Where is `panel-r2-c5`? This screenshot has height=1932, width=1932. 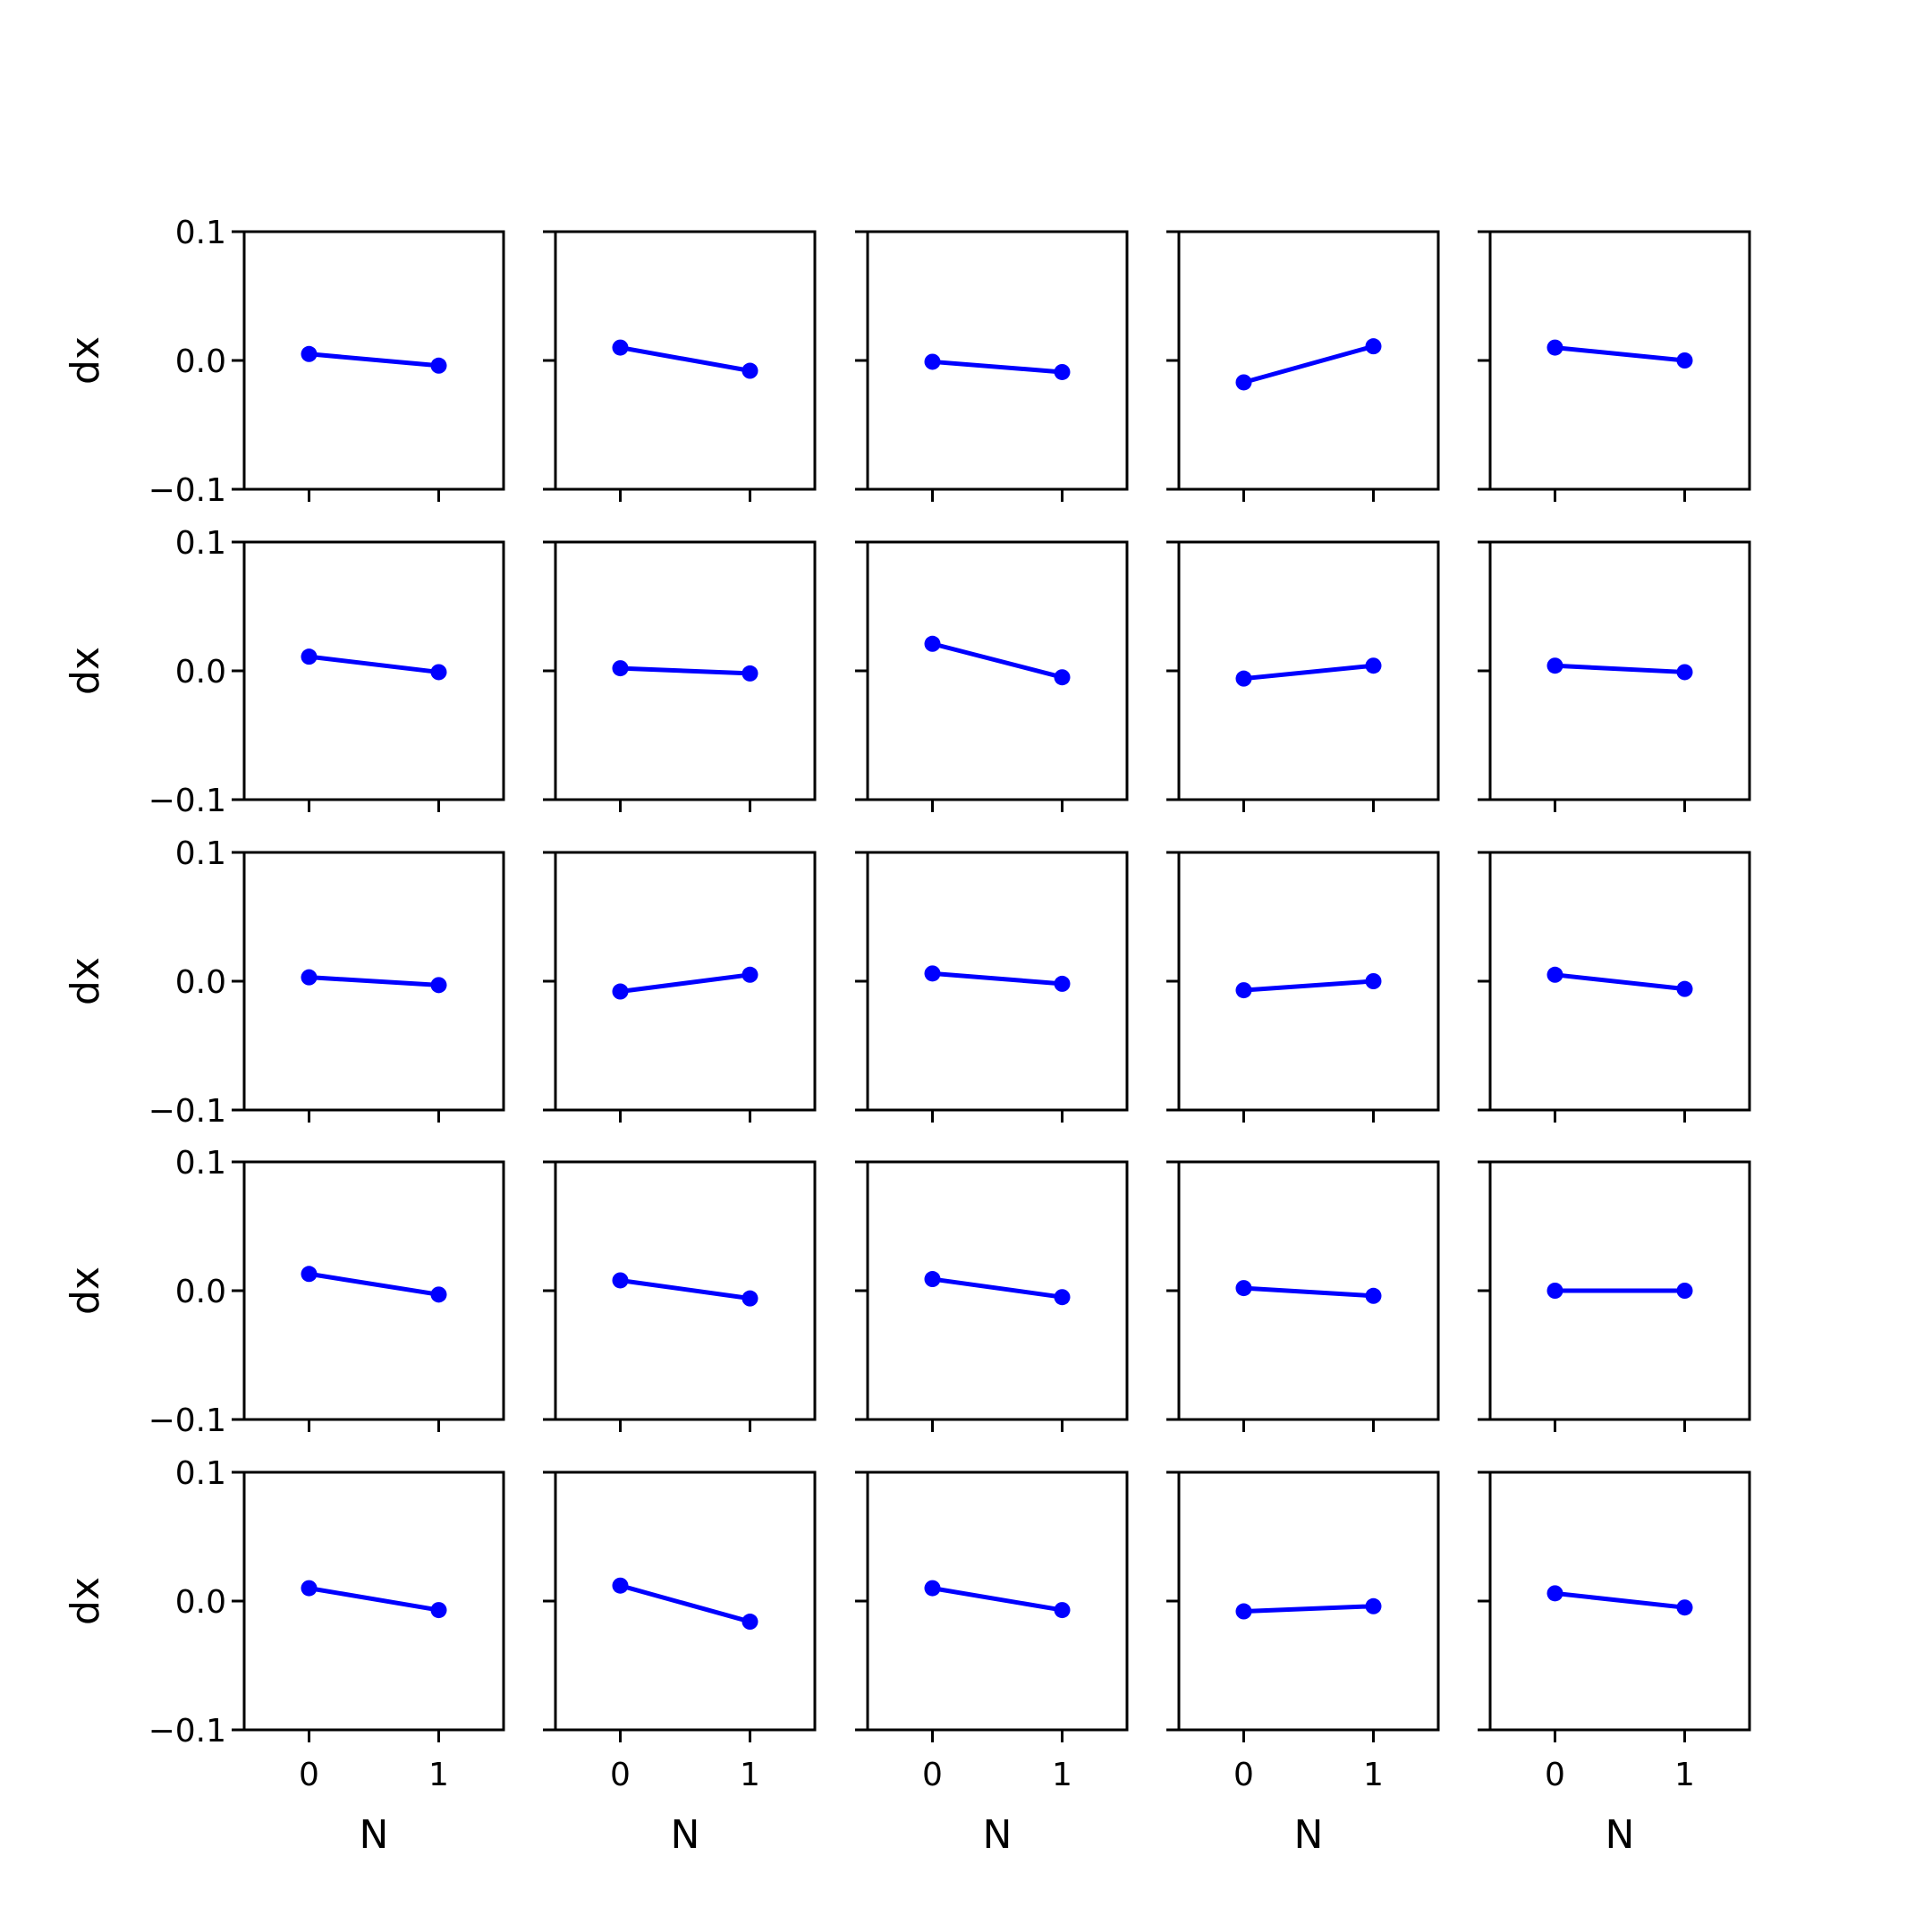 panel-r2-c5 is located at coordinates (1614, 676).